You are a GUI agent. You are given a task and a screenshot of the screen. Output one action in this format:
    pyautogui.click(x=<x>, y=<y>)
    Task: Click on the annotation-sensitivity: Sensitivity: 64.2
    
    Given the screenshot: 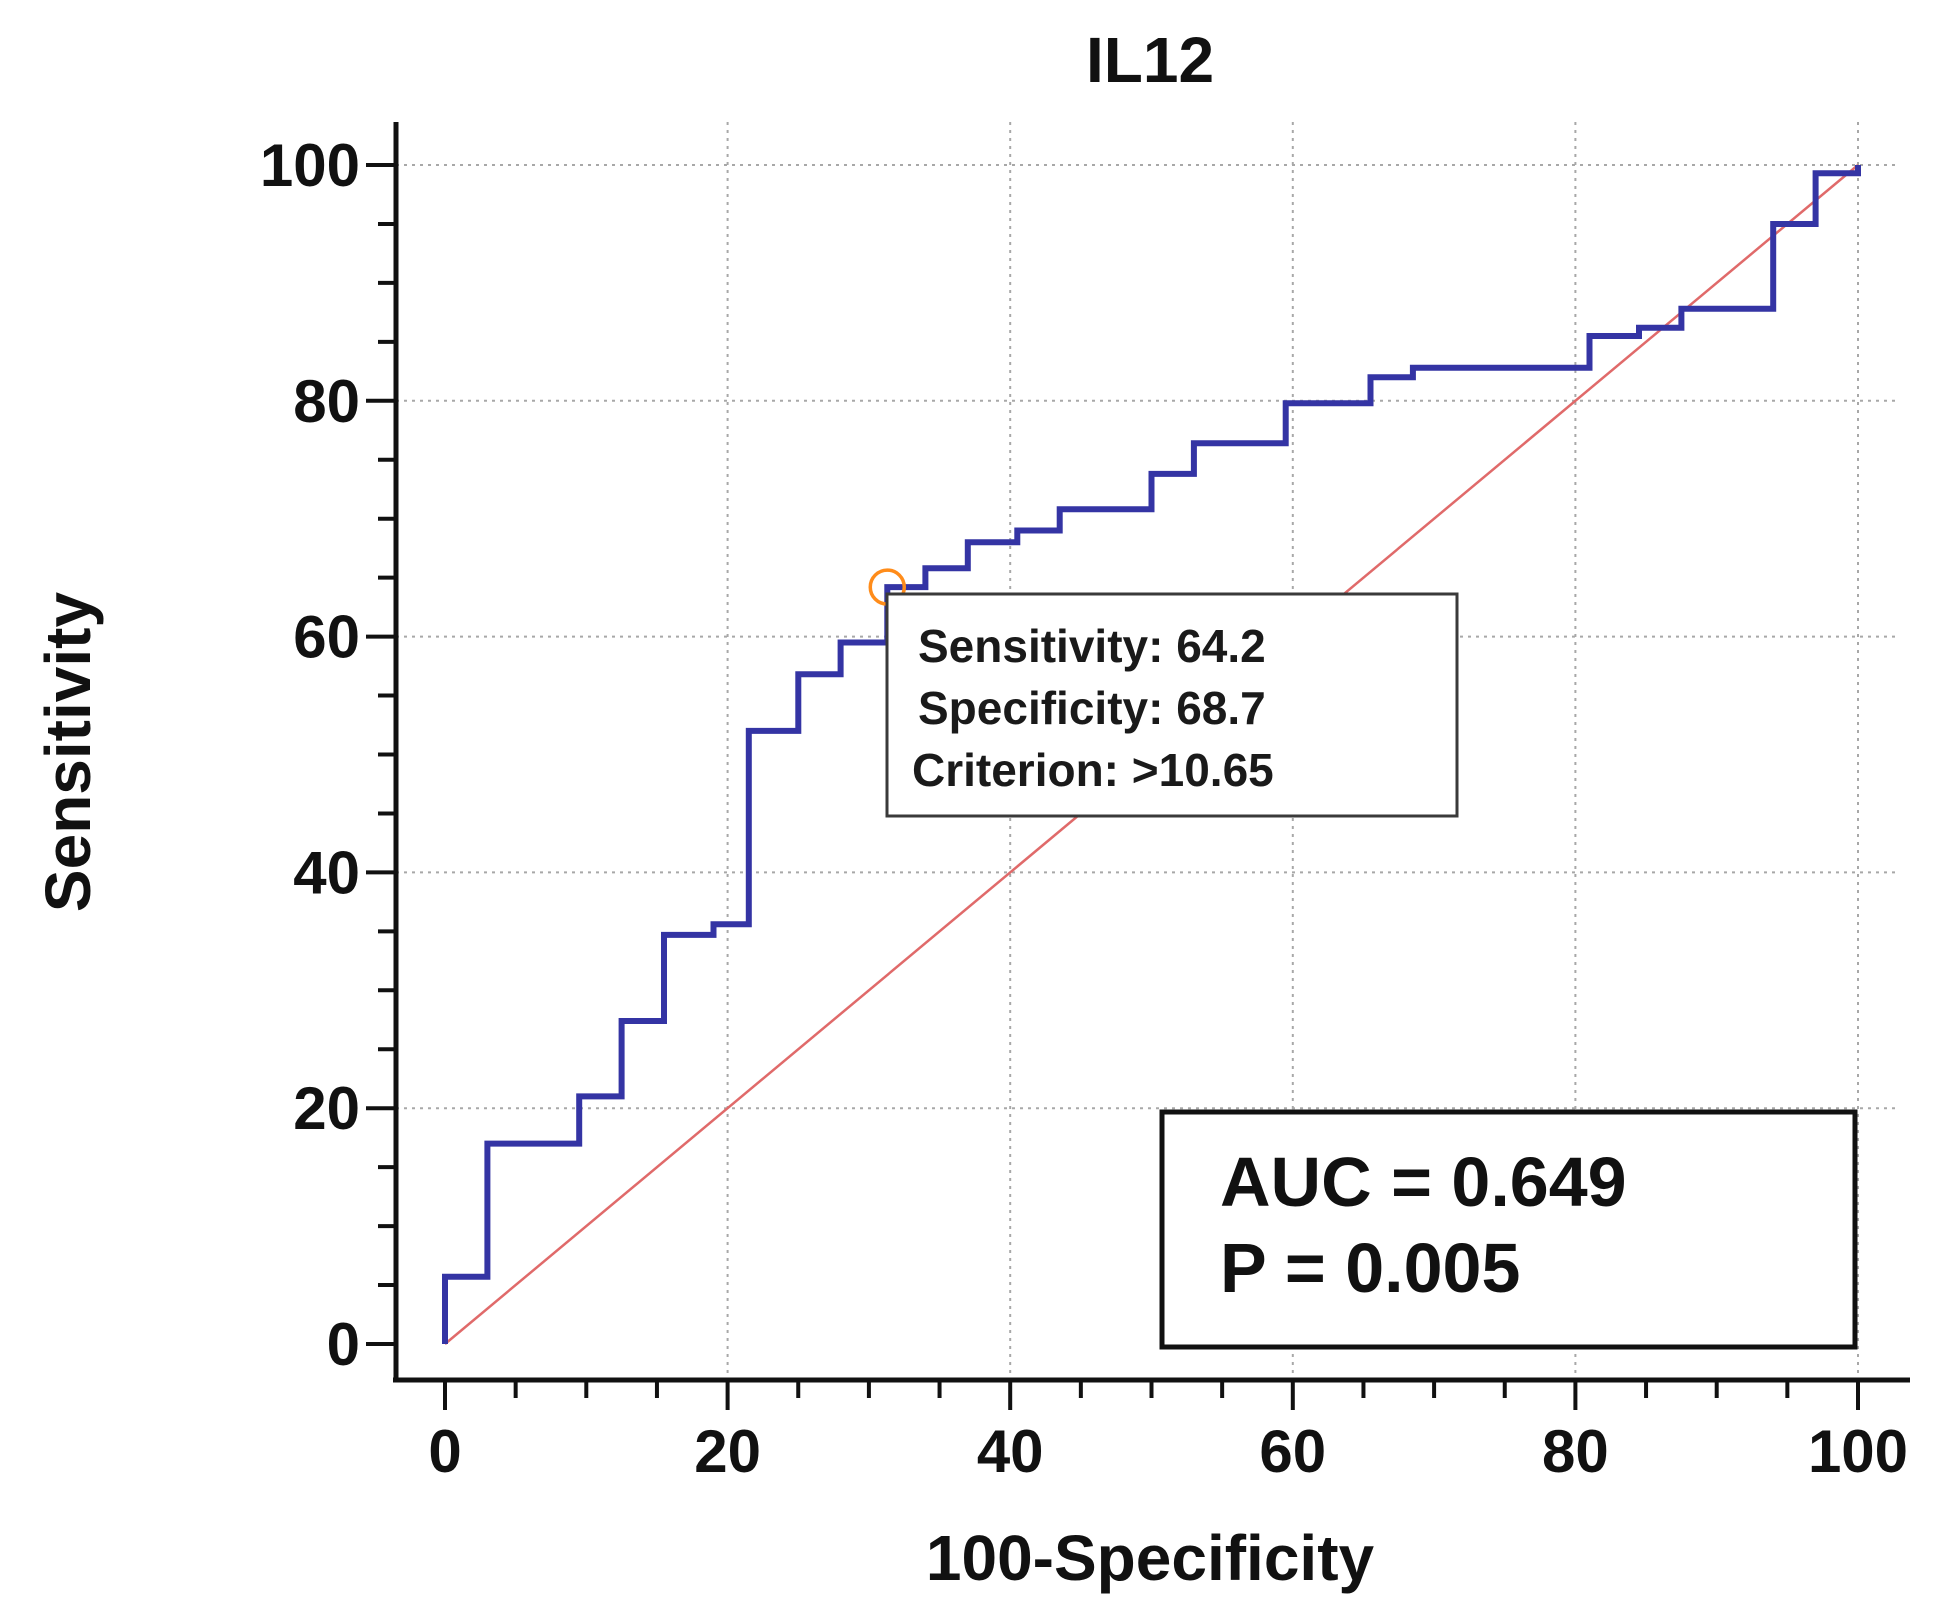 What is the action you would take?
    pyautogui.click(x=1092, y=646)
    